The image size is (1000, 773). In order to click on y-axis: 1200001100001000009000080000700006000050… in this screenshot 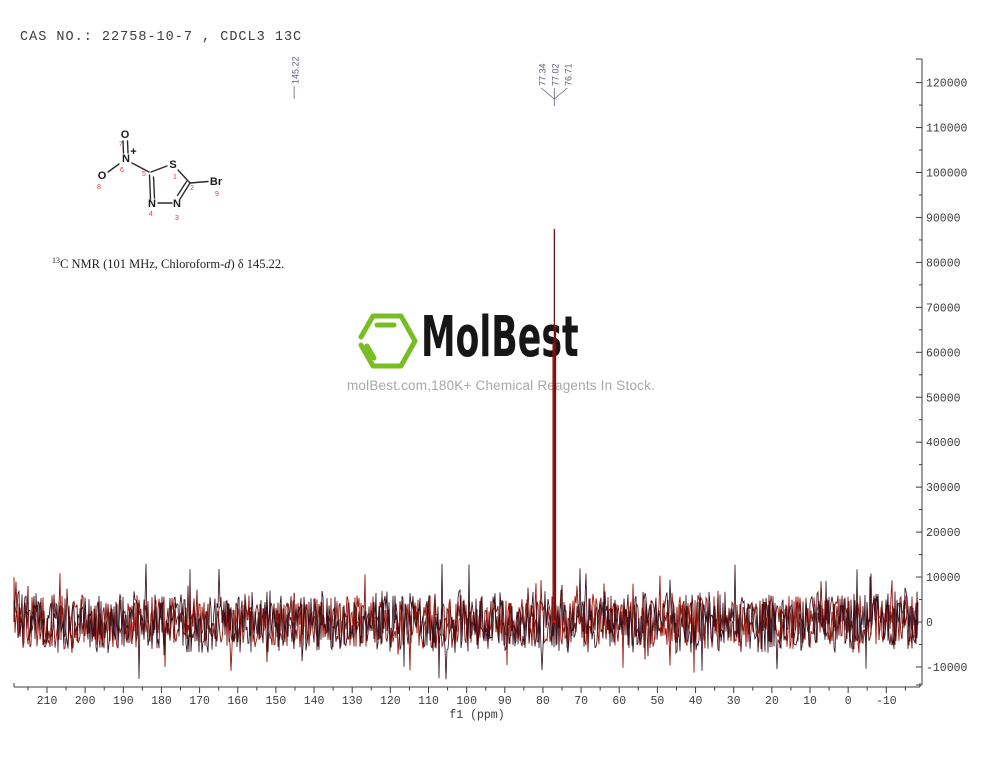, I will do `click(942, 372)`.